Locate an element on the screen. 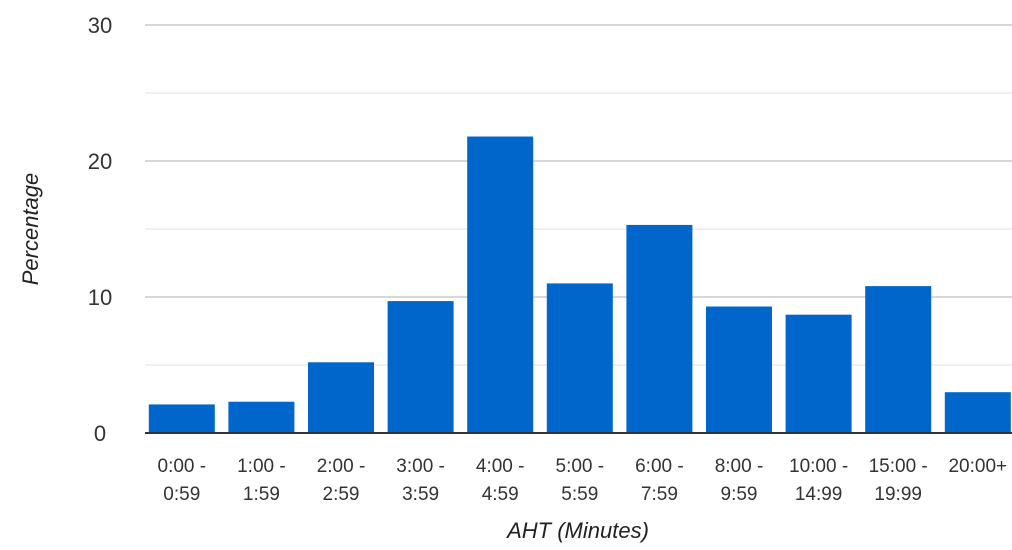  y-tick-label: 30 is located at coordinates (100, 25).